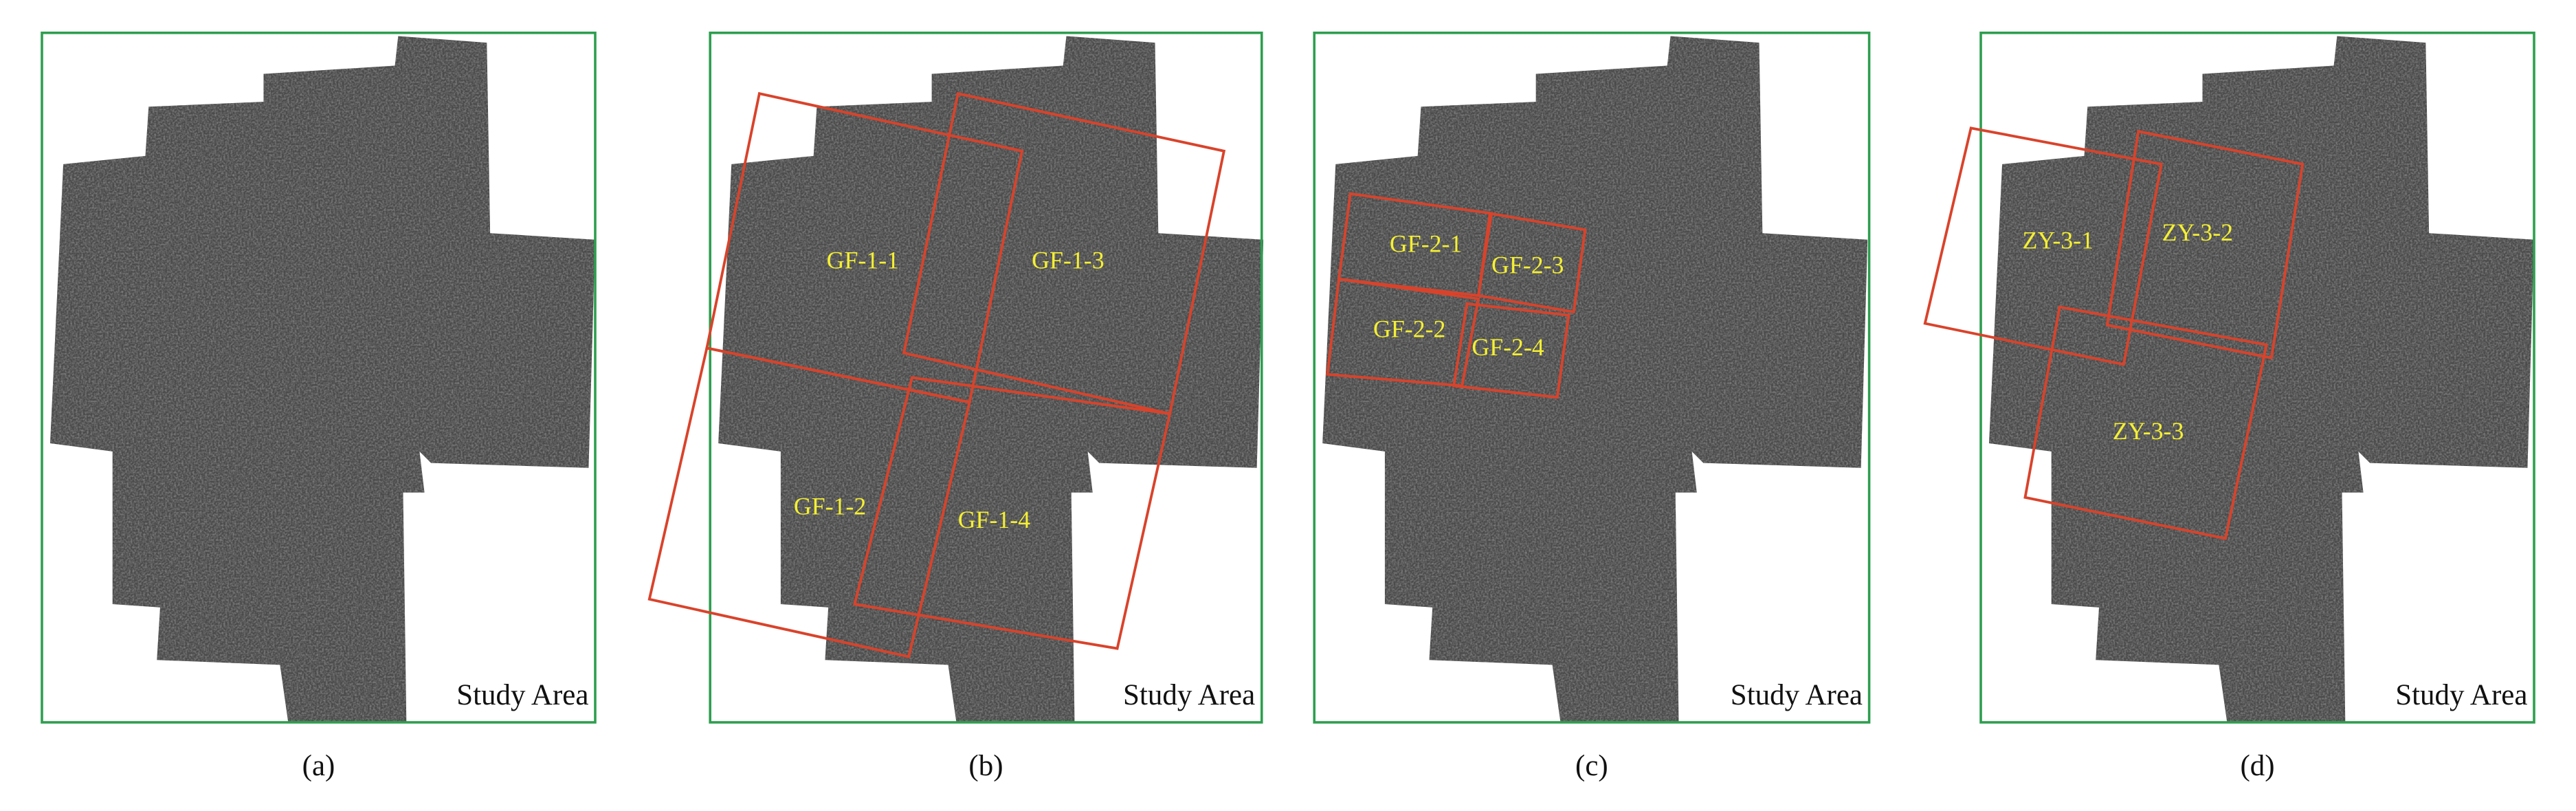 The image size is (2576, 811). Describe the element at coordinates (1409, 329) in the screenshot. I see `scene-label: GF-2-2` at that location.